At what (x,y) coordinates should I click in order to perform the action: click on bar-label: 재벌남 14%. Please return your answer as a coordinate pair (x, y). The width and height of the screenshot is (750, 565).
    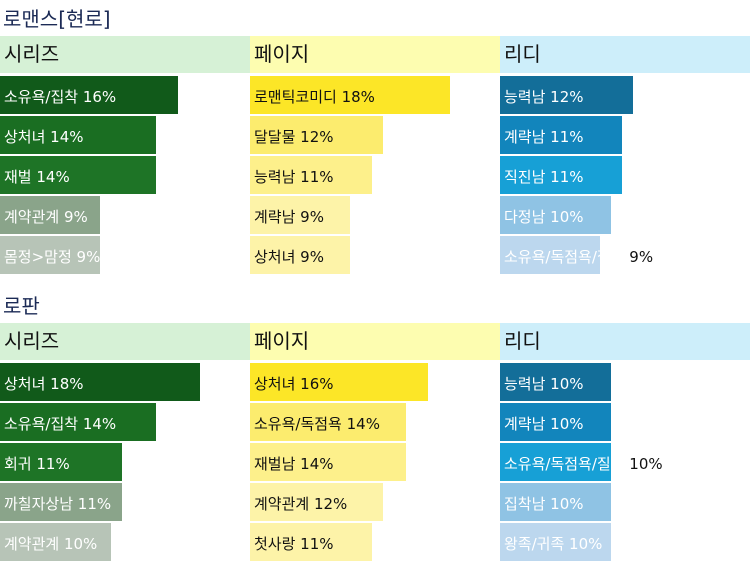
    Looking at the image, I should click on (292, 462).